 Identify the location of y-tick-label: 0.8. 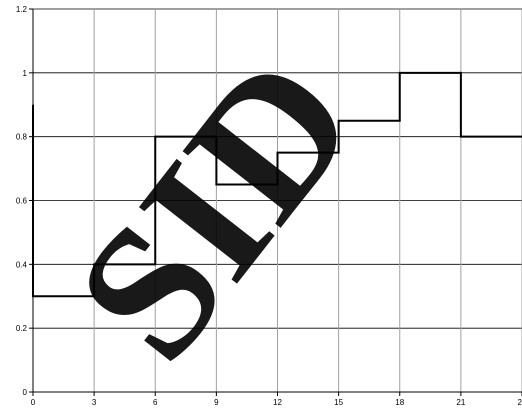
(22, 137).